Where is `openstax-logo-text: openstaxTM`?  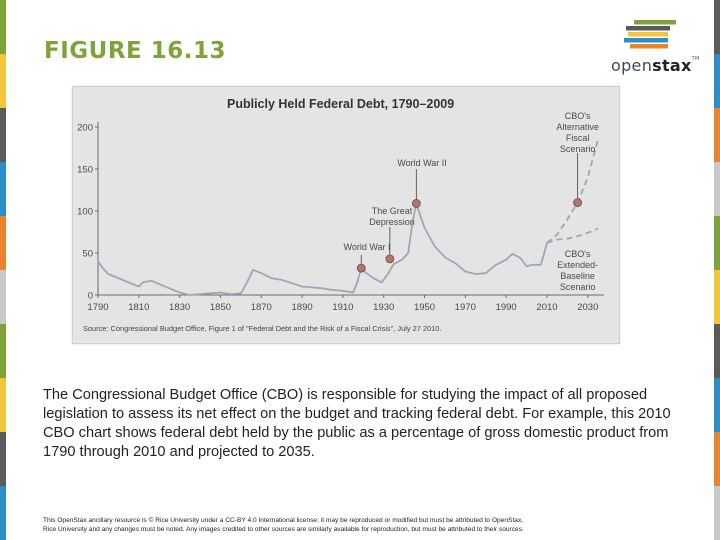
openstax-logo-text: openstaxTM is located at coordinates (655, 65).